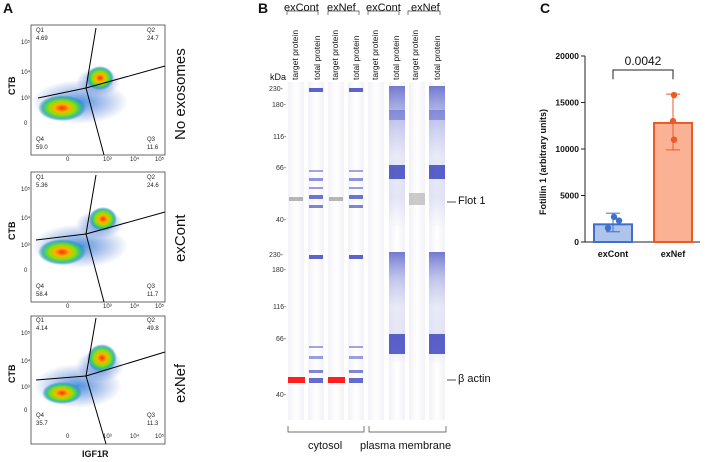 The image size is (712, 462). What do you see at coordinates (643, 61) in the screenshot?
I see `p-value-label: 0.0042` at bounding box center [643, 61].